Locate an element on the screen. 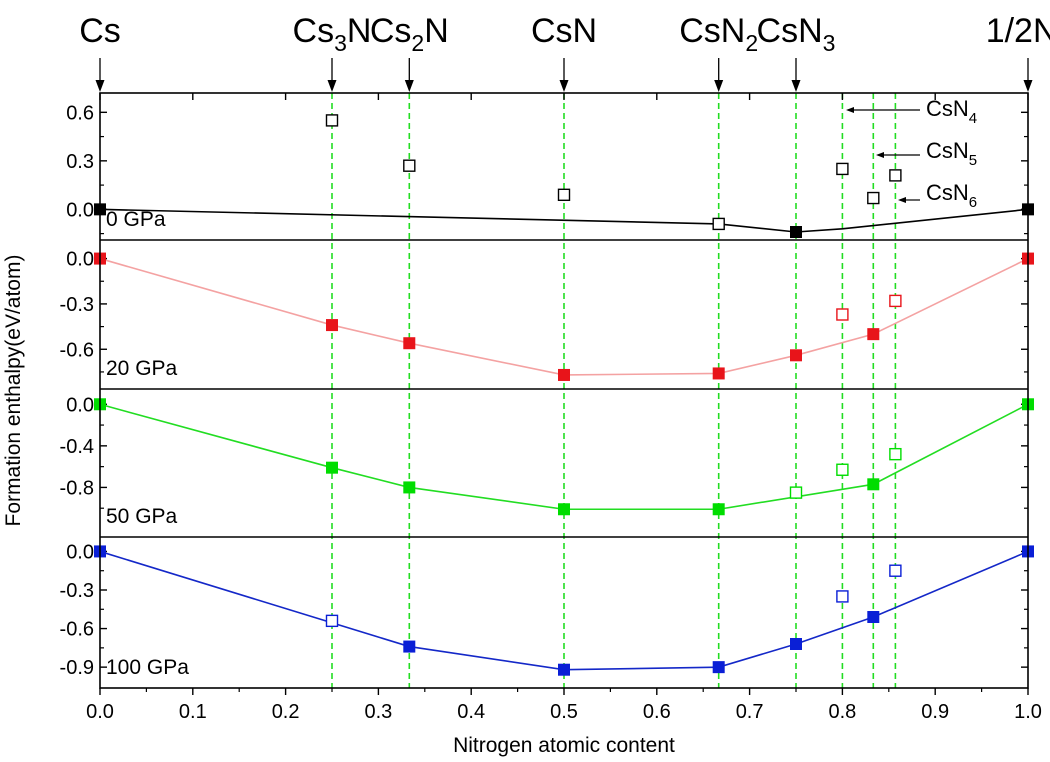 This screenshot has height=762, width=1050. x-tick-label: 0.9 is located at coordinates (935, 712).